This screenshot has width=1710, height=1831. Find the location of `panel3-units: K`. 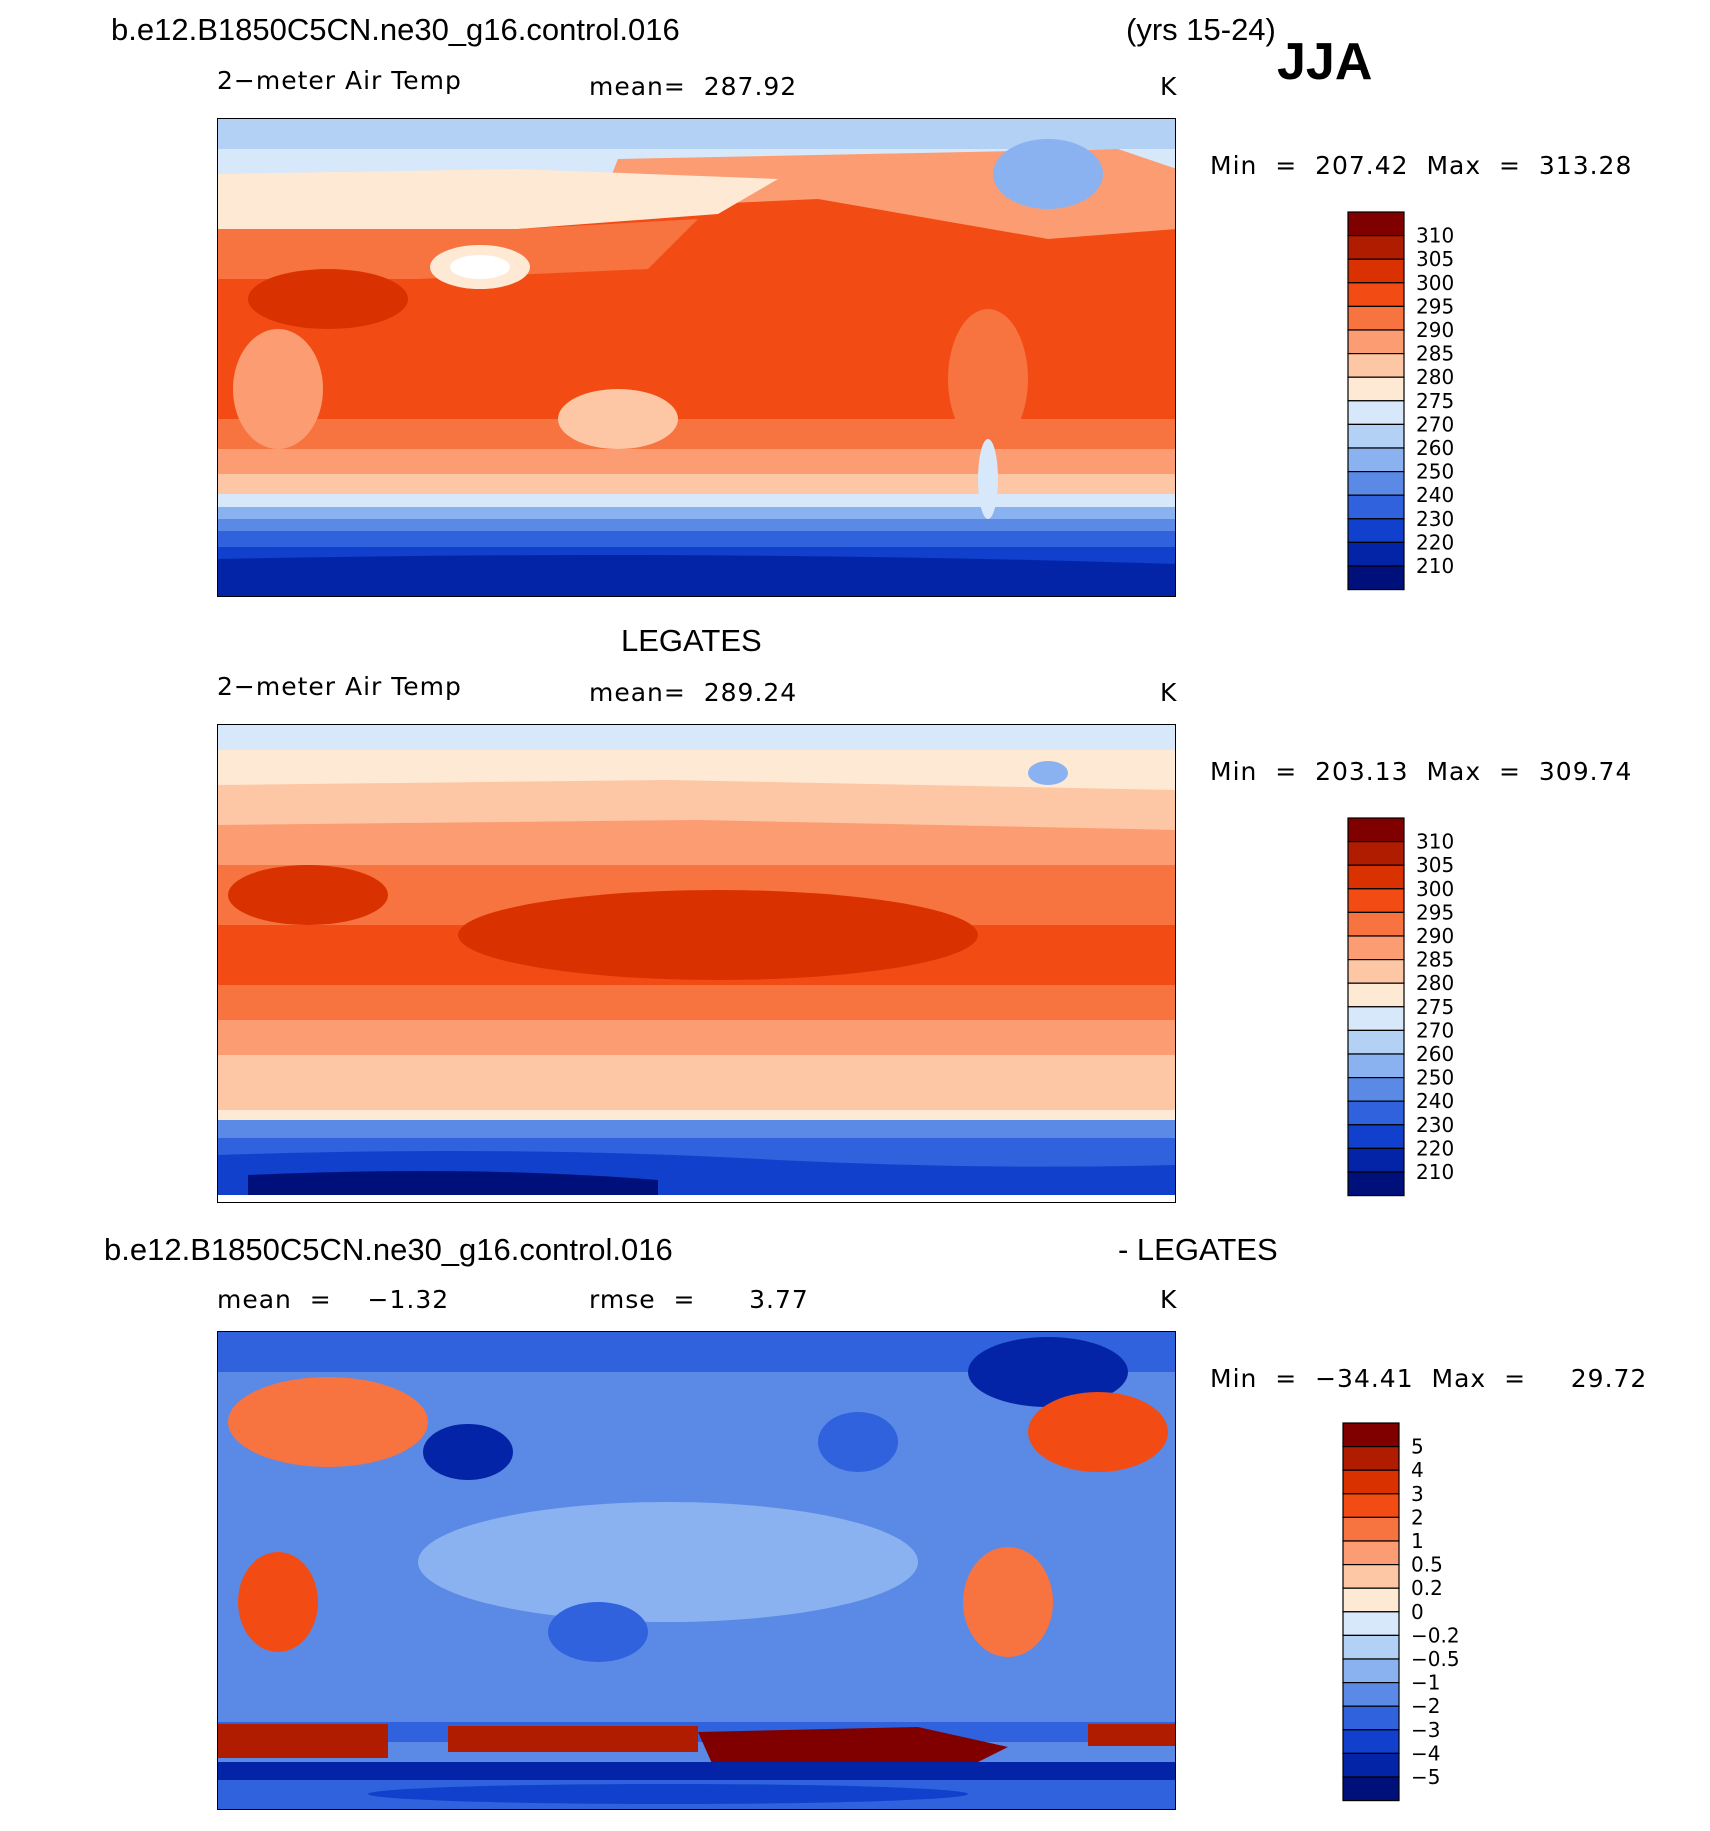

panel3-units: K is located at coordinates (1169, 1299).